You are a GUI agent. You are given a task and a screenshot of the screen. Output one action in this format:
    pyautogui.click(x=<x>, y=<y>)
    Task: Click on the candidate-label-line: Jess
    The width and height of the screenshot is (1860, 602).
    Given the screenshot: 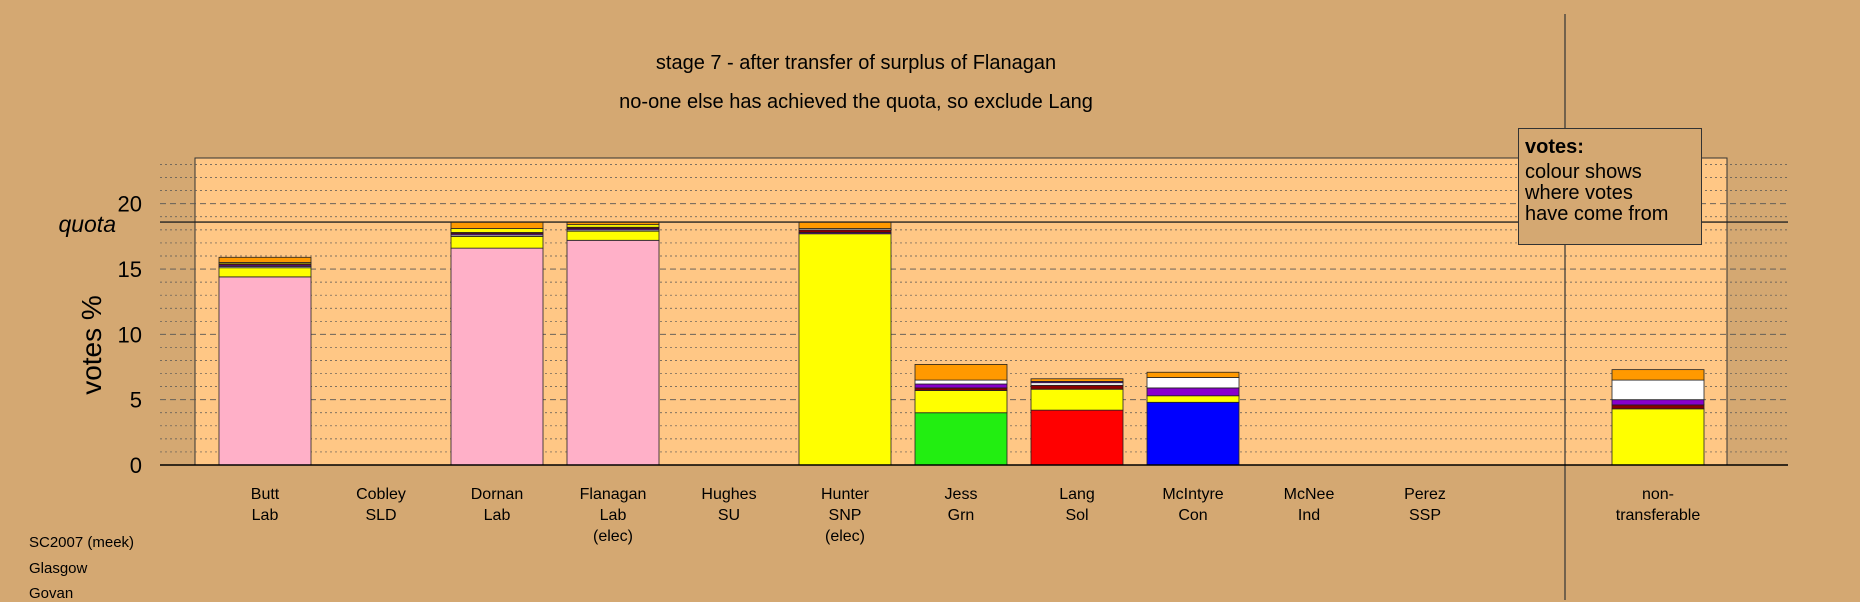 What is the action you would take?
    pyautogui.click(x=961, y=494)
    